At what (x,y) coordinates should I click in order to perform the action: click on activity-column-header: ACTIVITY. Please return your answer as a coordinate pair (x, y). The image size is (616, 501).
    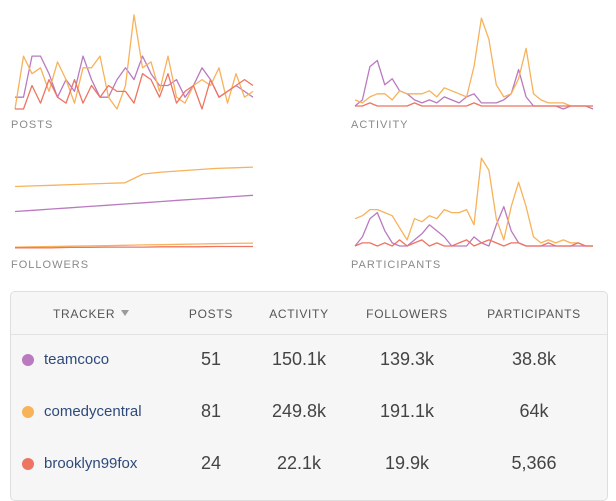
    Looking at the image, I should click on (299, 314).